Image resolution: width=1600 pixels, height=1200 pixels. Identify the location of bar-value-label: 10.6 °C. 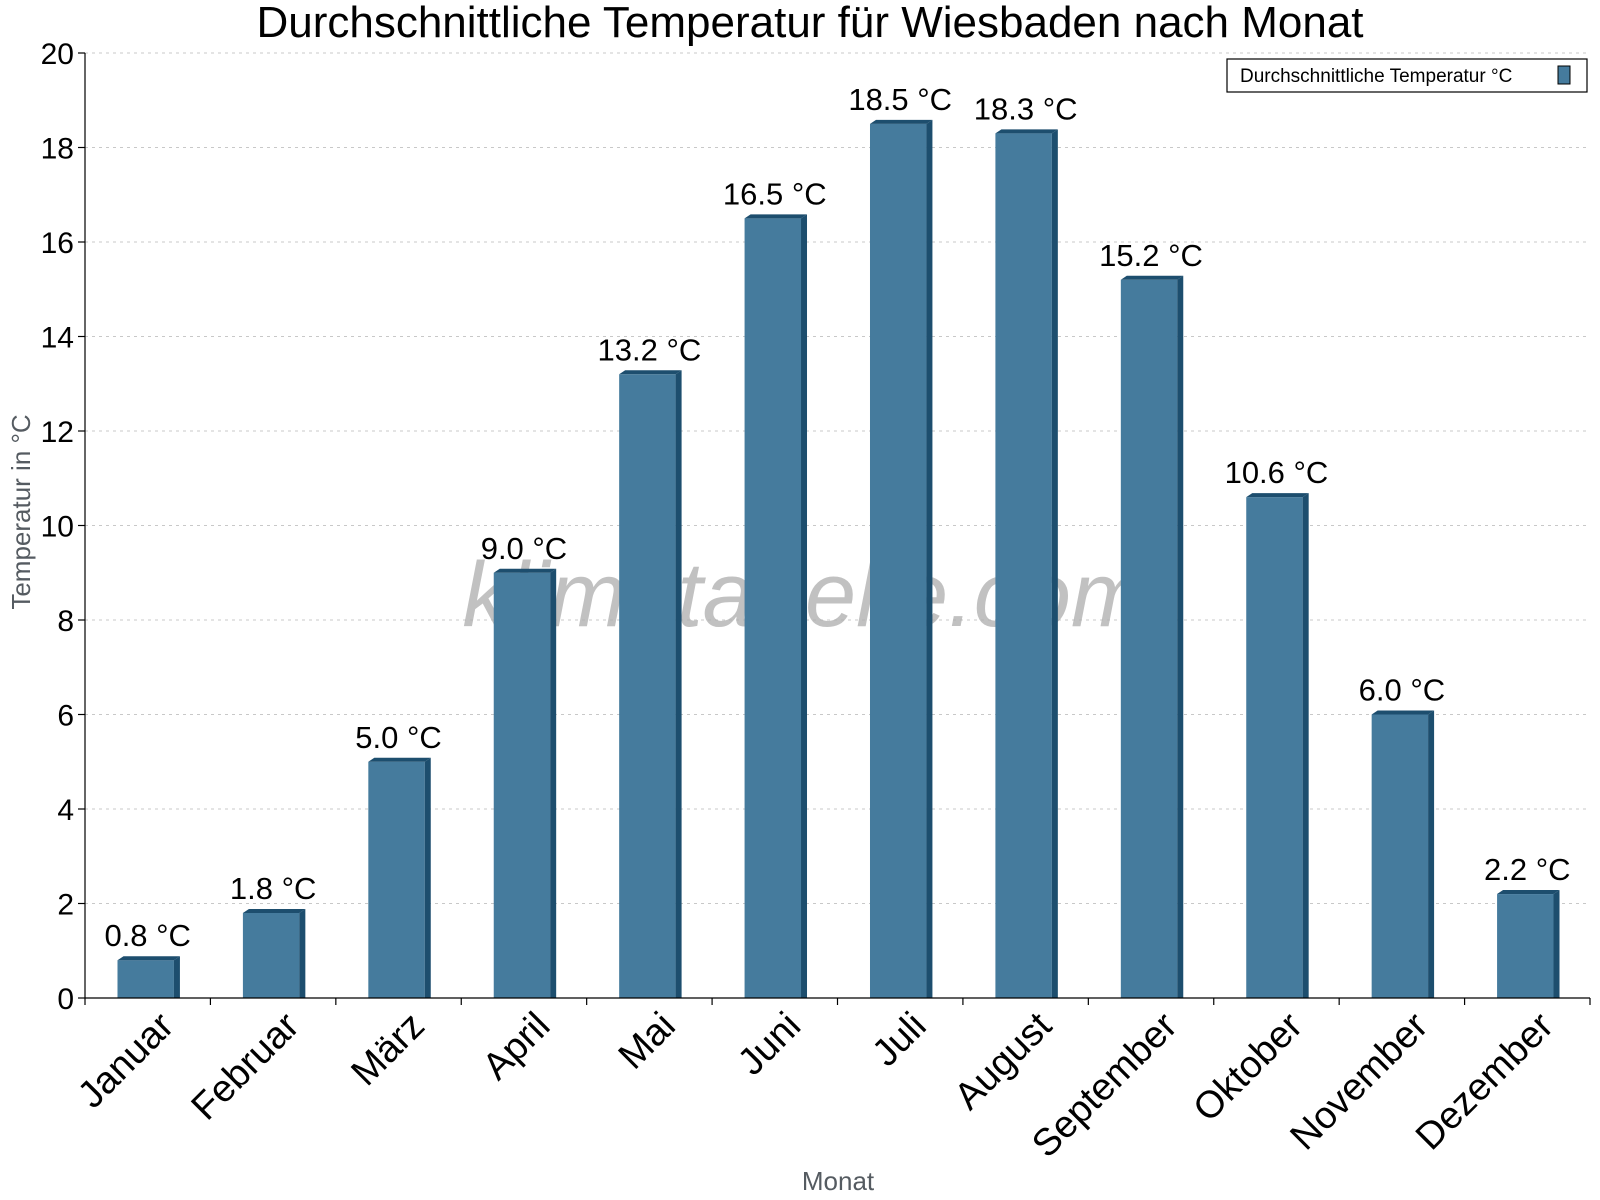
(1277, 472).